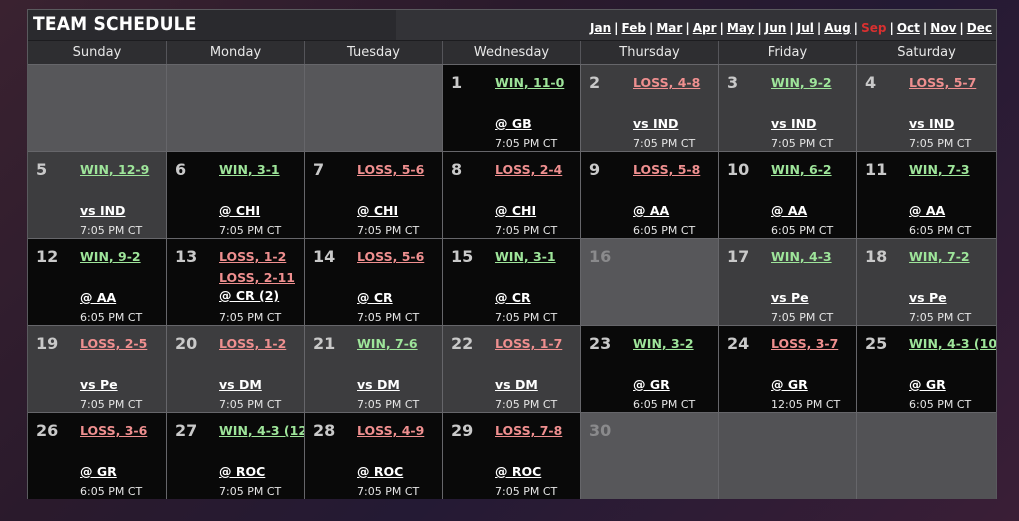 Image resolution: width=1019 pixels, height=521 pixels. I want to click on game-result-link: WIN, 7-6, so click(387, 343).